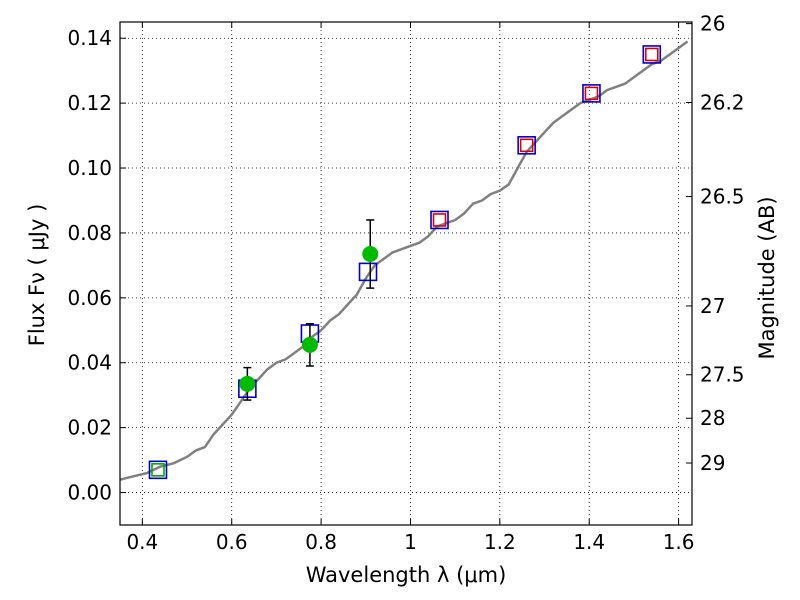 The image size is (800, 600). What do you see at coordinates (89, 38) in the screenshot?
I see `y-tick-label: 0.14` at bounding box center [89, 38].